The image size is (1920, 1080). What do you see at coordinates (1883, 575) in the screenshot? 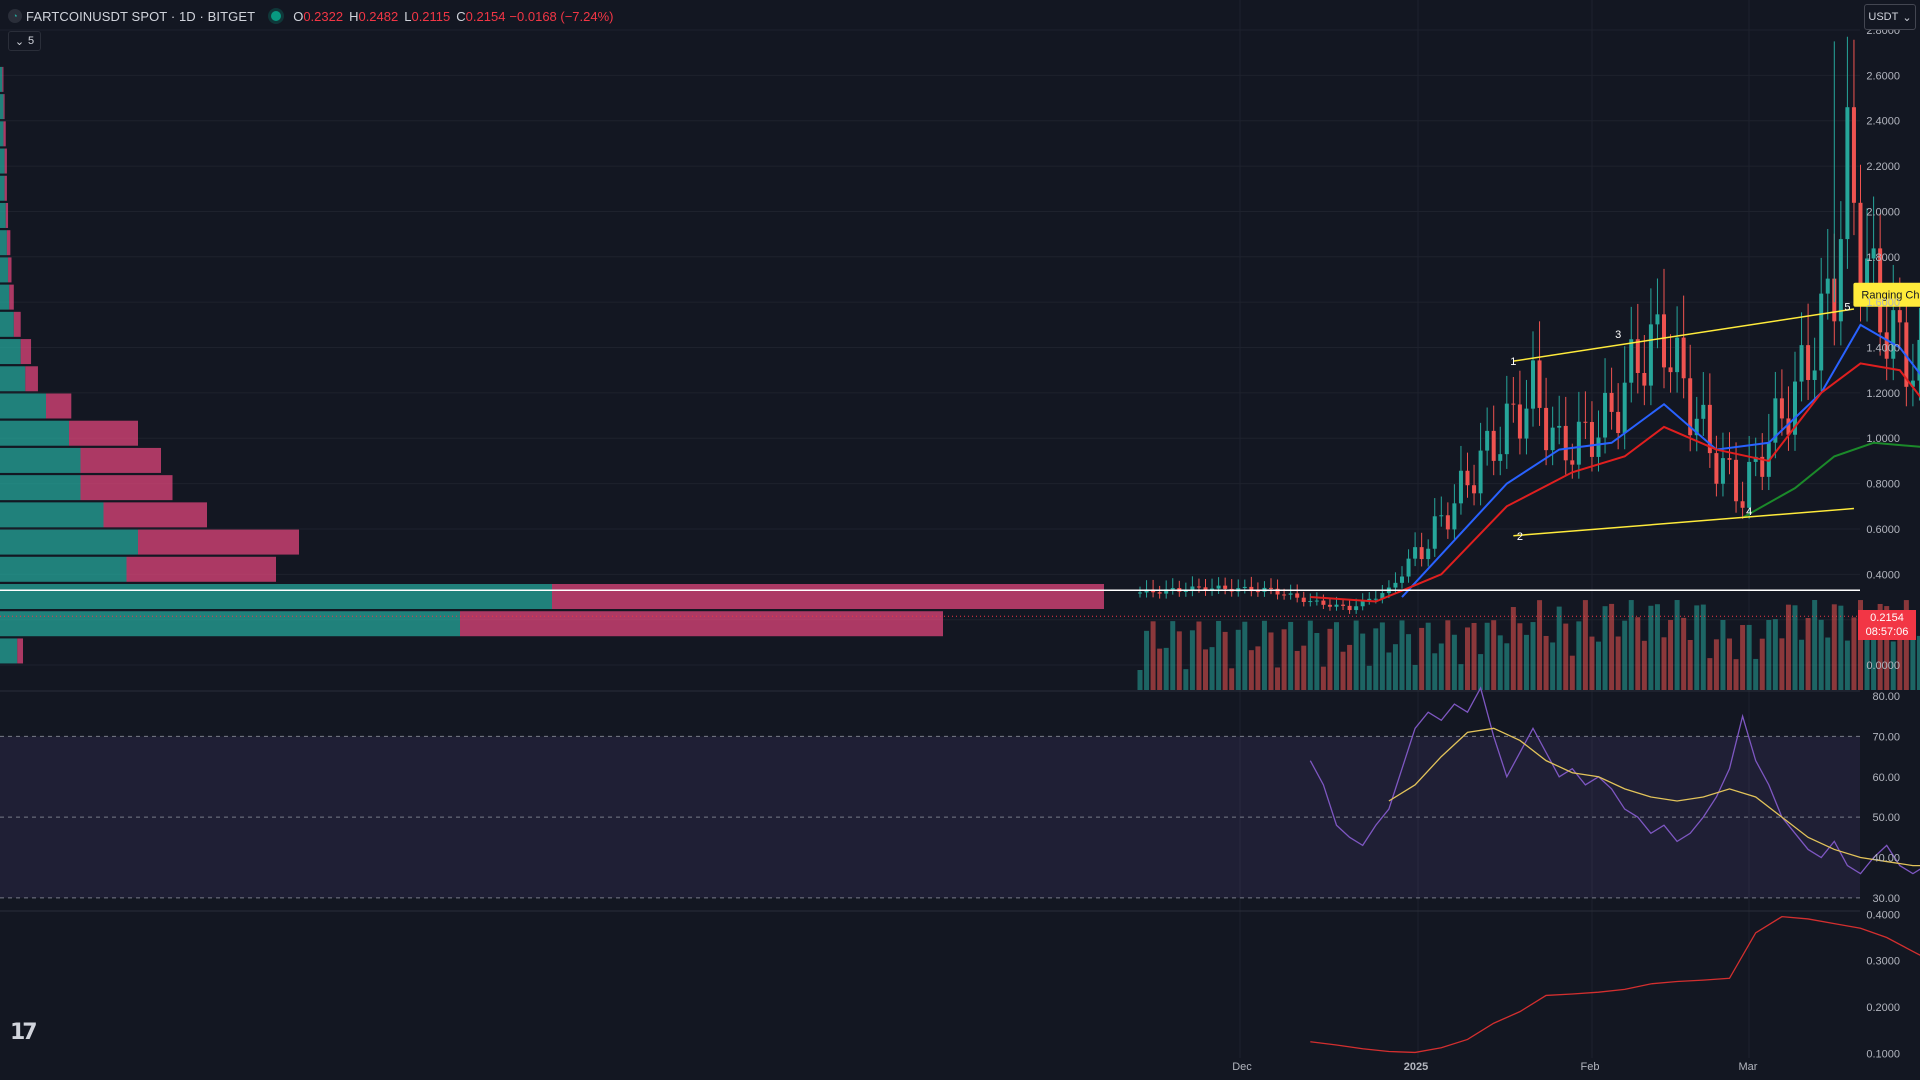
I see `price-tick-label: 0.4000` at bounding box center [1883, 575].